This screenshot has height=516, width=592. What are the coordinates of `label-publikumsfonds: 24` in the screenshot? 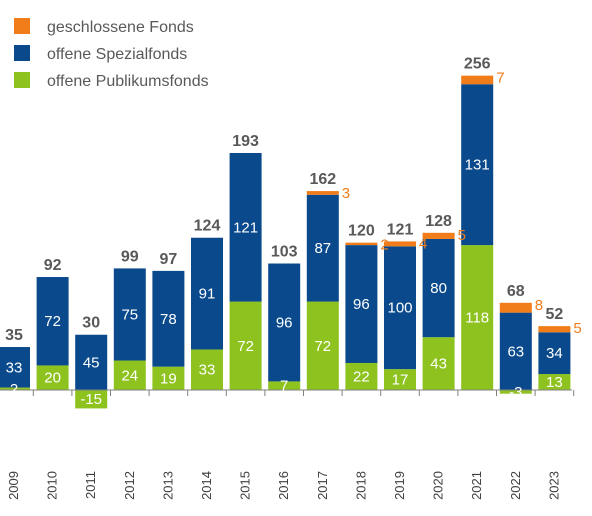 It's located at (129, 375).